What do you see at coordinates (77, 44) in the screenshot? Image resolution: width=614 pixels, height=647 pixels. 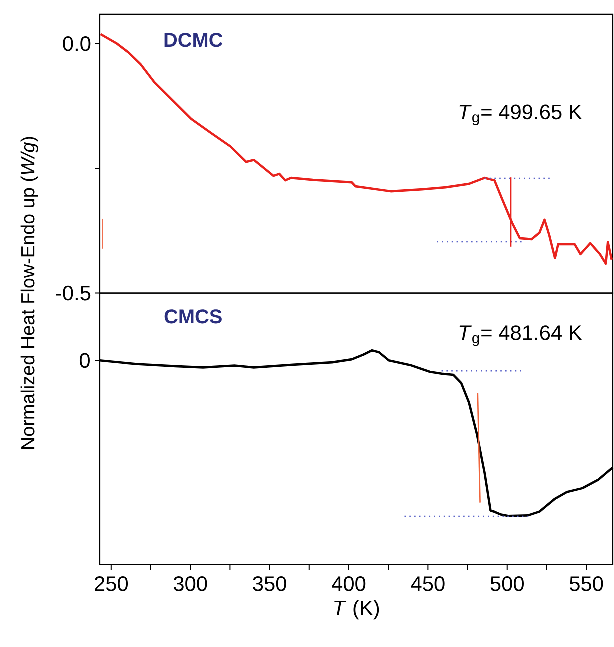 I see `y-tick-label: 0.0` at bounding box center [77, 44].